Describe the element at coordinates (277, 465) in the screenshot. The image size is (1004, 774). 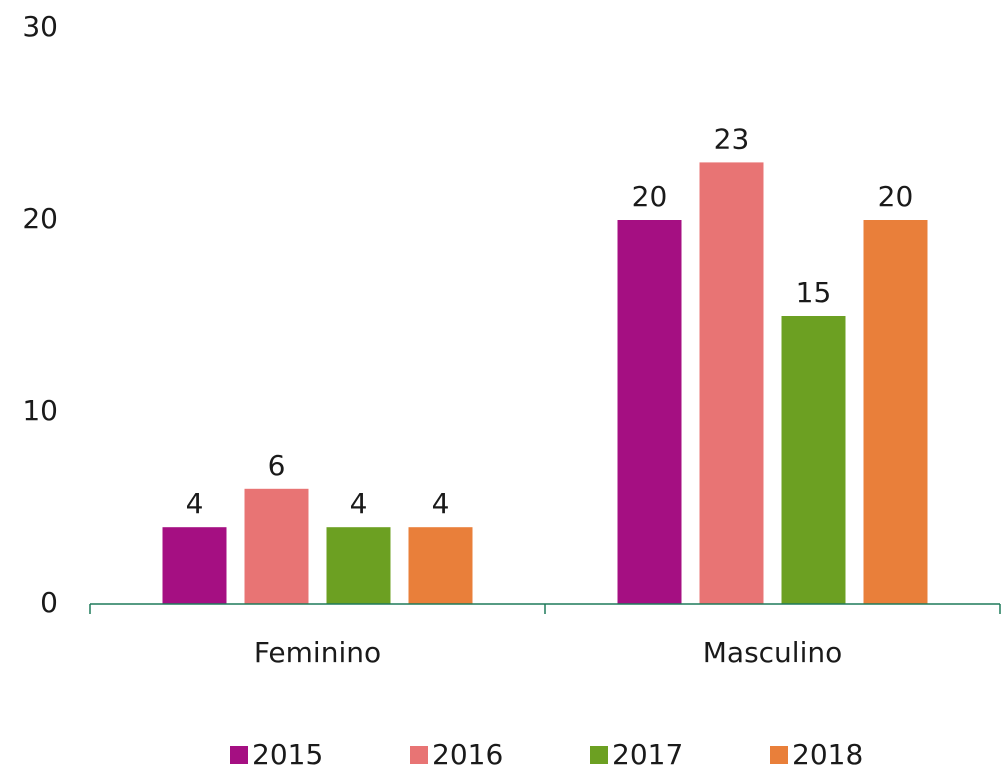
I see `data-label: 6` at that location.